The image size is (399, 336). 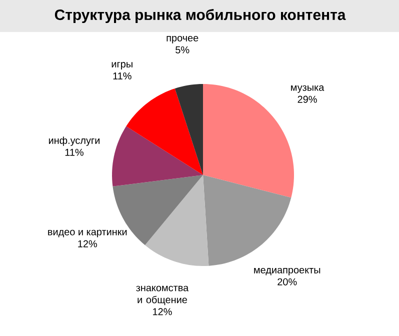 What do you see at coordinates (74, 141) in the screenshot?
I see `slice-label: инф.услуги` at bounding box center [74, 141].